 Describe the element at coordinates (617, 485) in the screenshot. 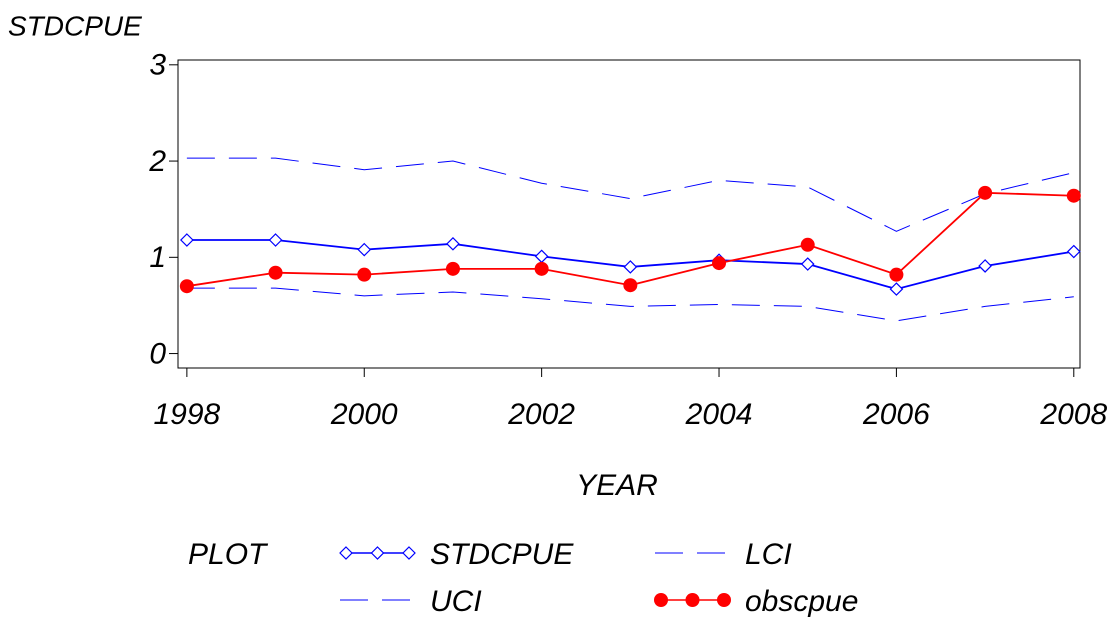

I see `x-axis-label: YEAR` at that location.